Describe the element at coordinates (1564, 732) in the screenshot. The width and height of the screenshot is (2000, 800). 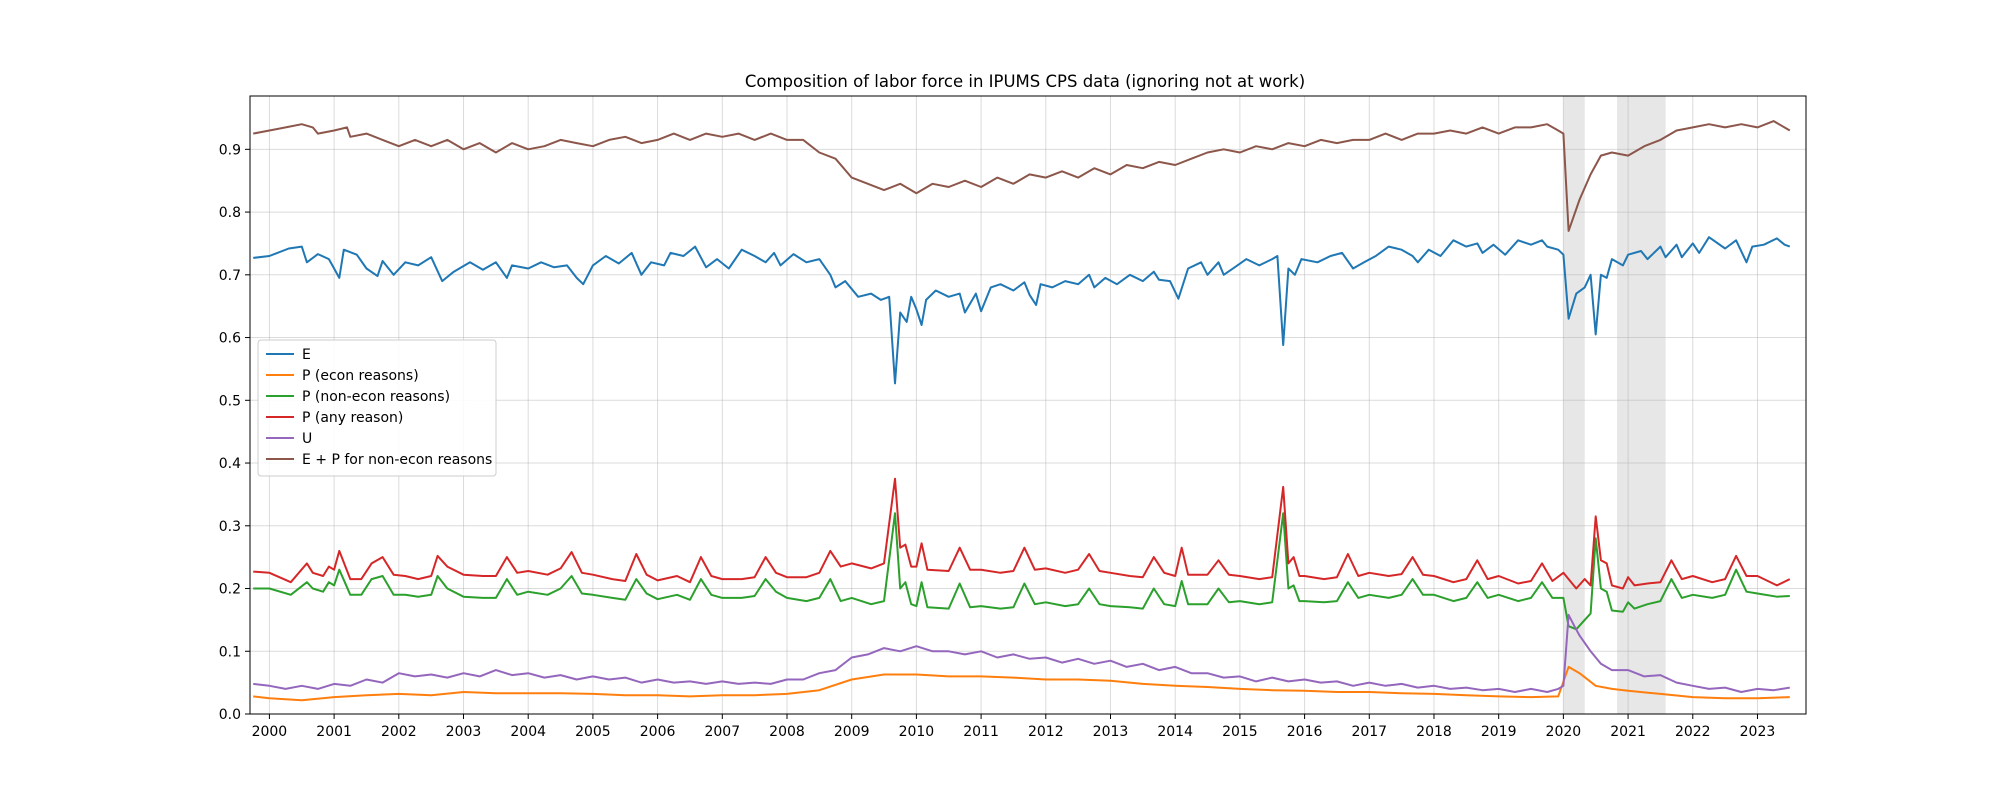
I see `x-tick-label: 2020` at that location.